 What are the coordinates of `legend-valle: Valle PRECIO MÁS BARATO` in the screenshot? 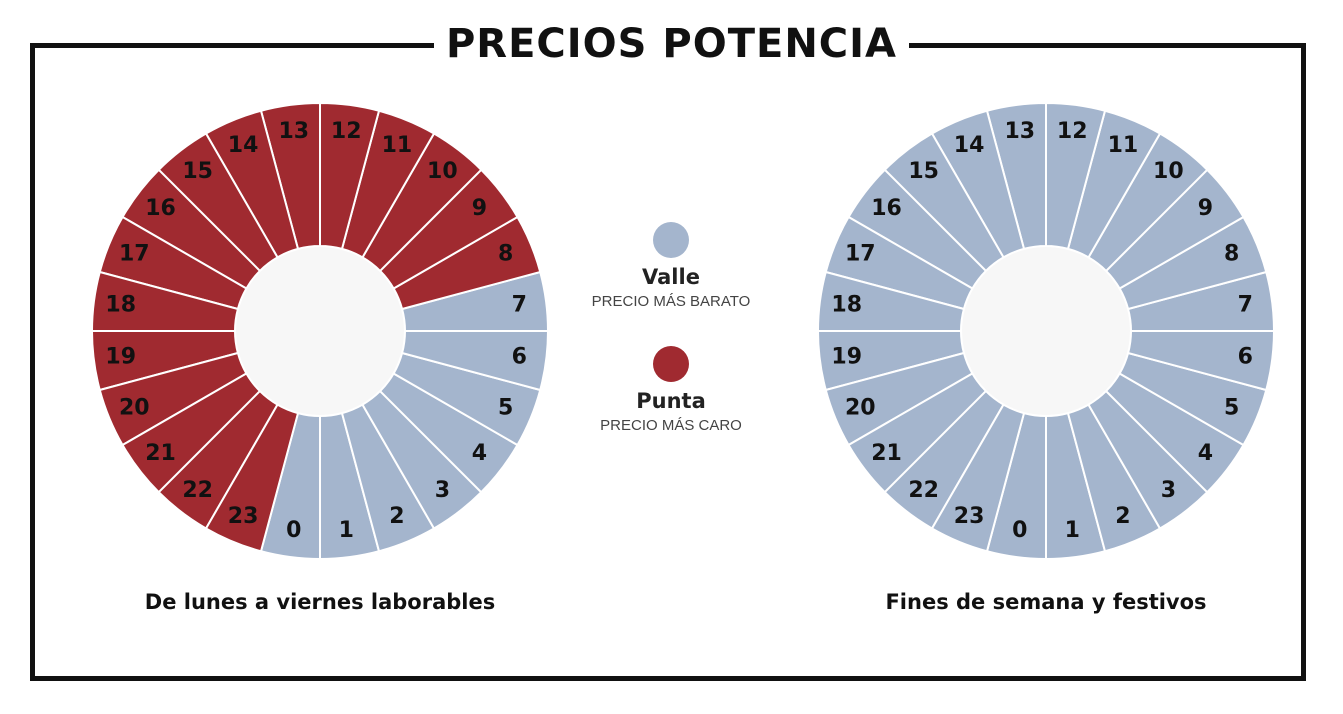 It's located at (671, 267).